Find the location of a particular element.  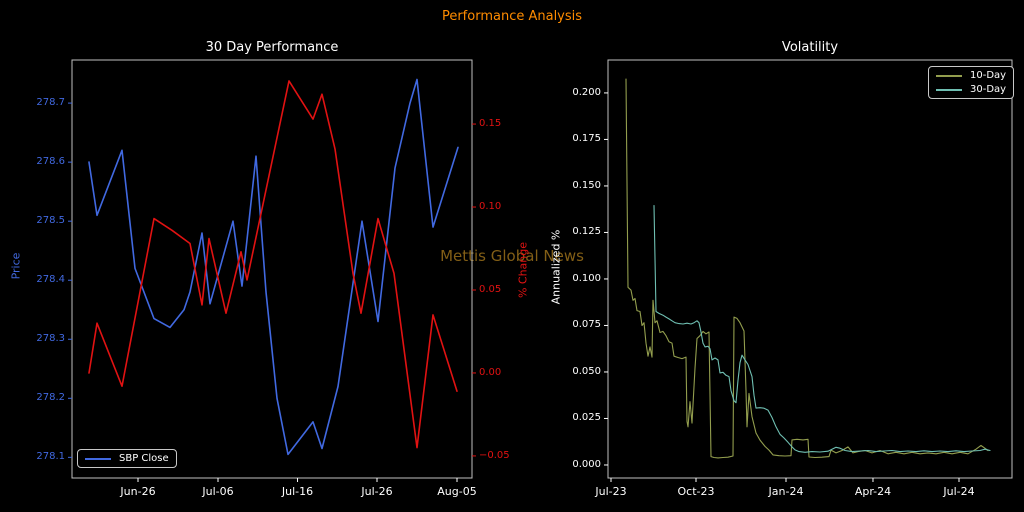

legend-item-sbp-close: SBP Close is located at coordinates (127, 458).